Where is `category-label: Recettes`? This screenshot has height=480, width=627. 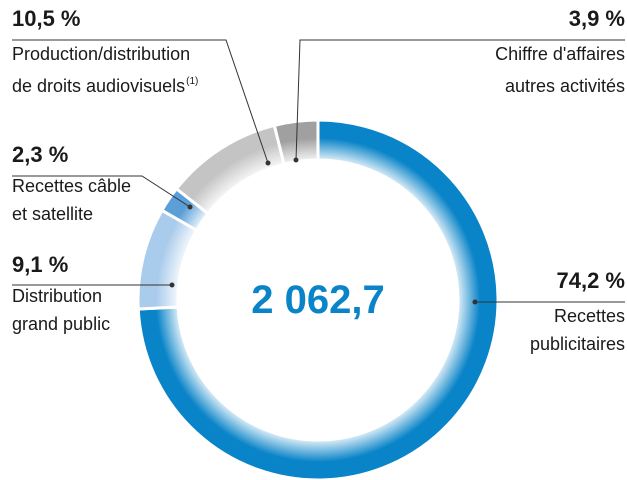
category-label: Recettes is located at coordinates (589, 316).